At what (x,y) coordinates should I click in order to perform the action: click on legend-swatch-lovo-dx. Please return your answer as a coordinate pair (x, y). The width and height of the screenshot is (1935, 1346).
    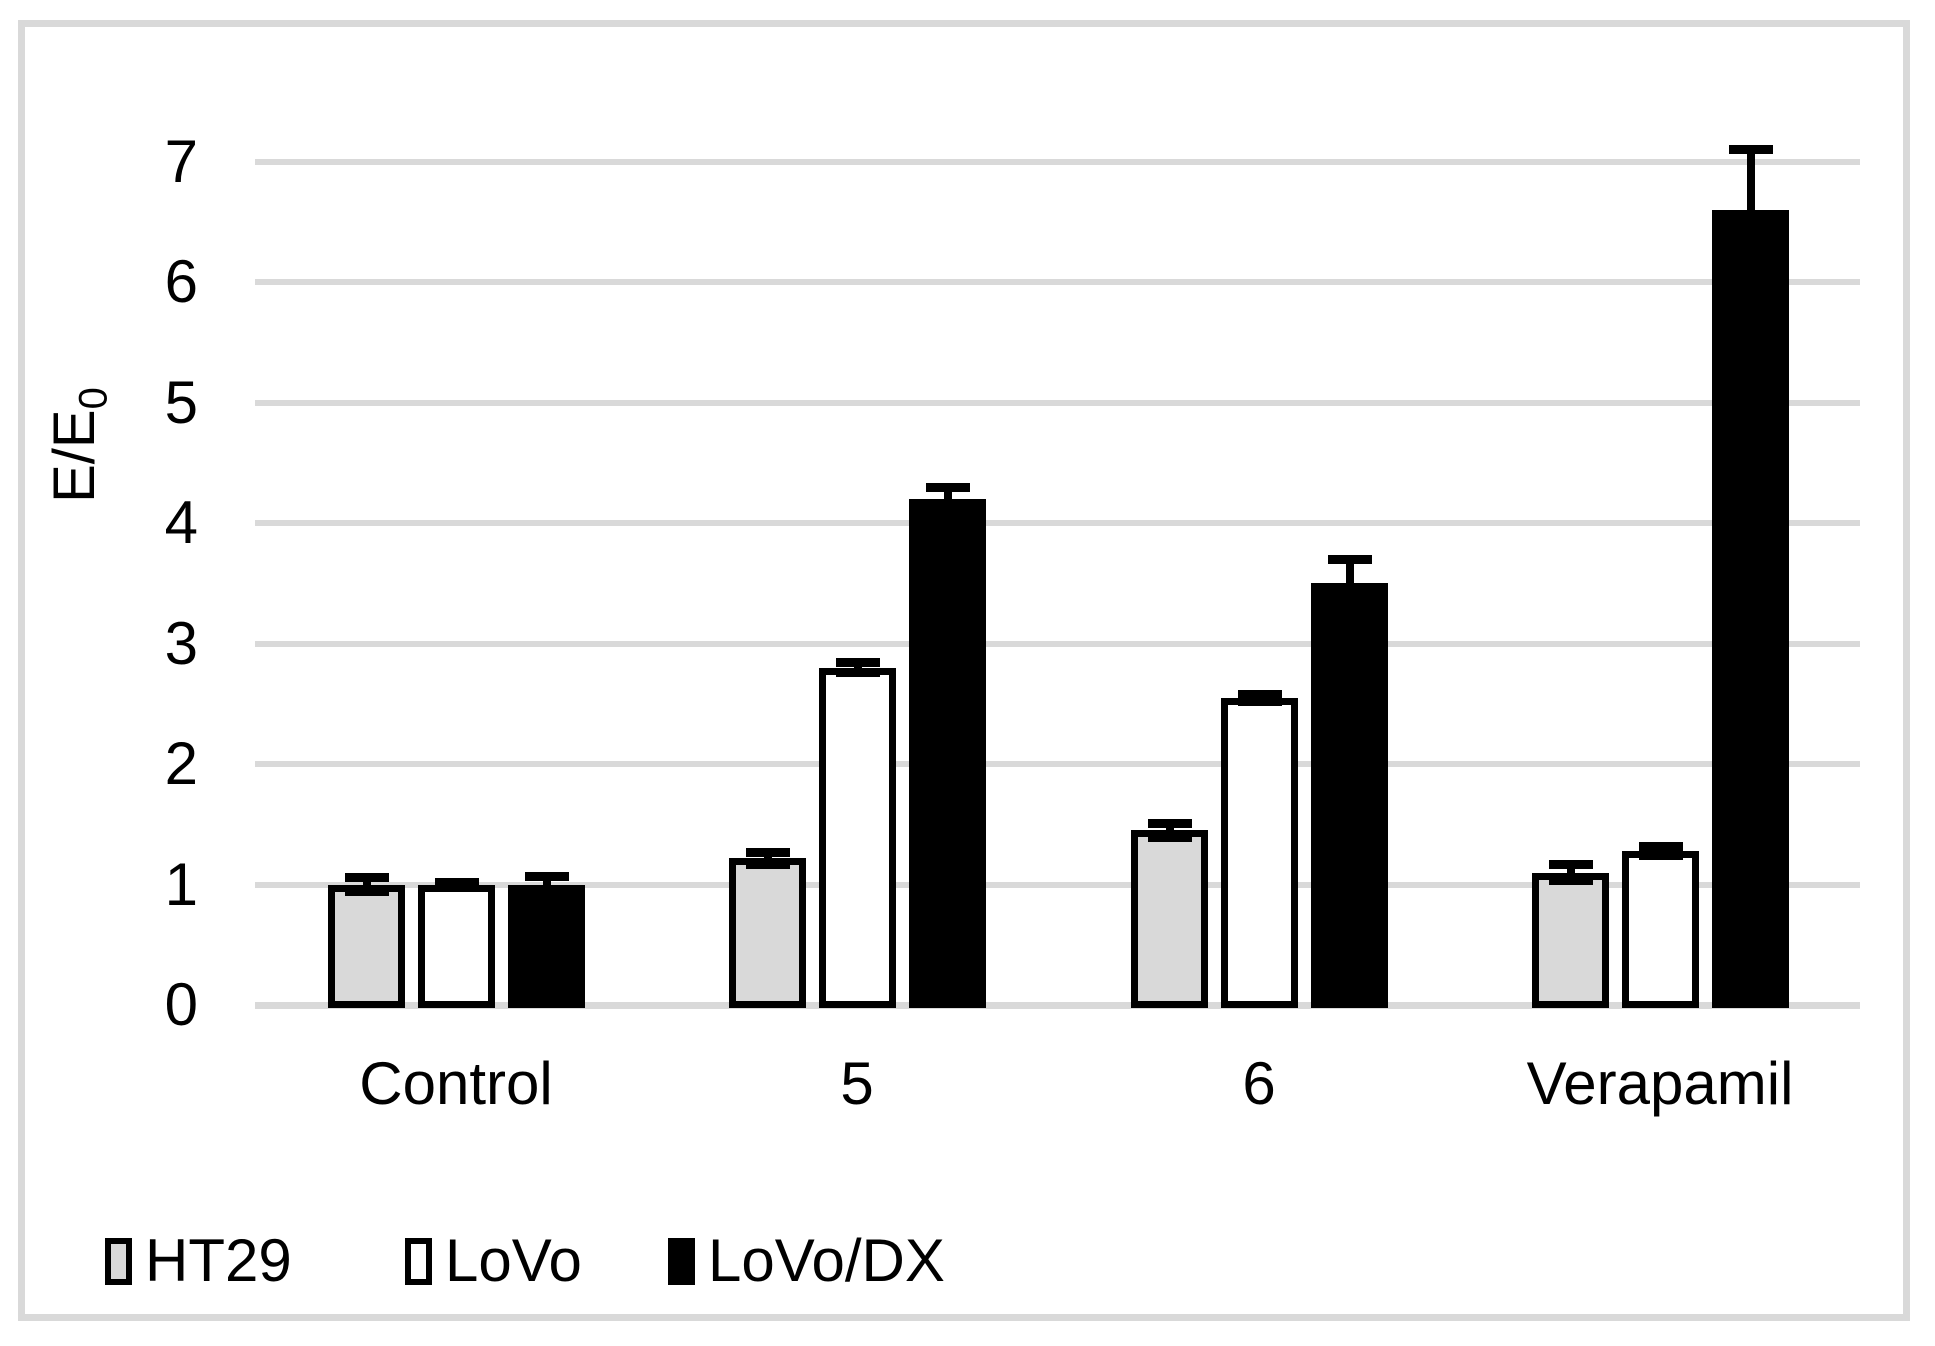
    Looking at the image, I should click on (681, 1261).